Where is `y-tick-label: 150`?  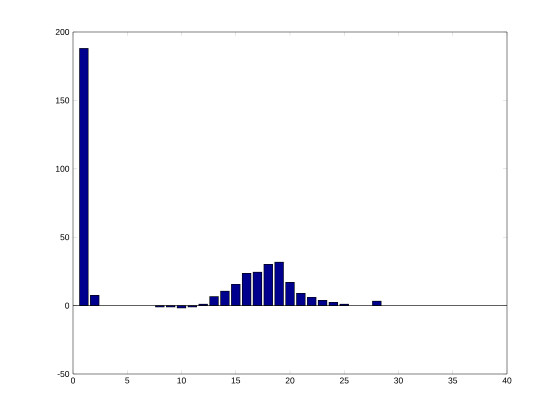 y-tick-label: 150 is located at coordinates (63, 100).